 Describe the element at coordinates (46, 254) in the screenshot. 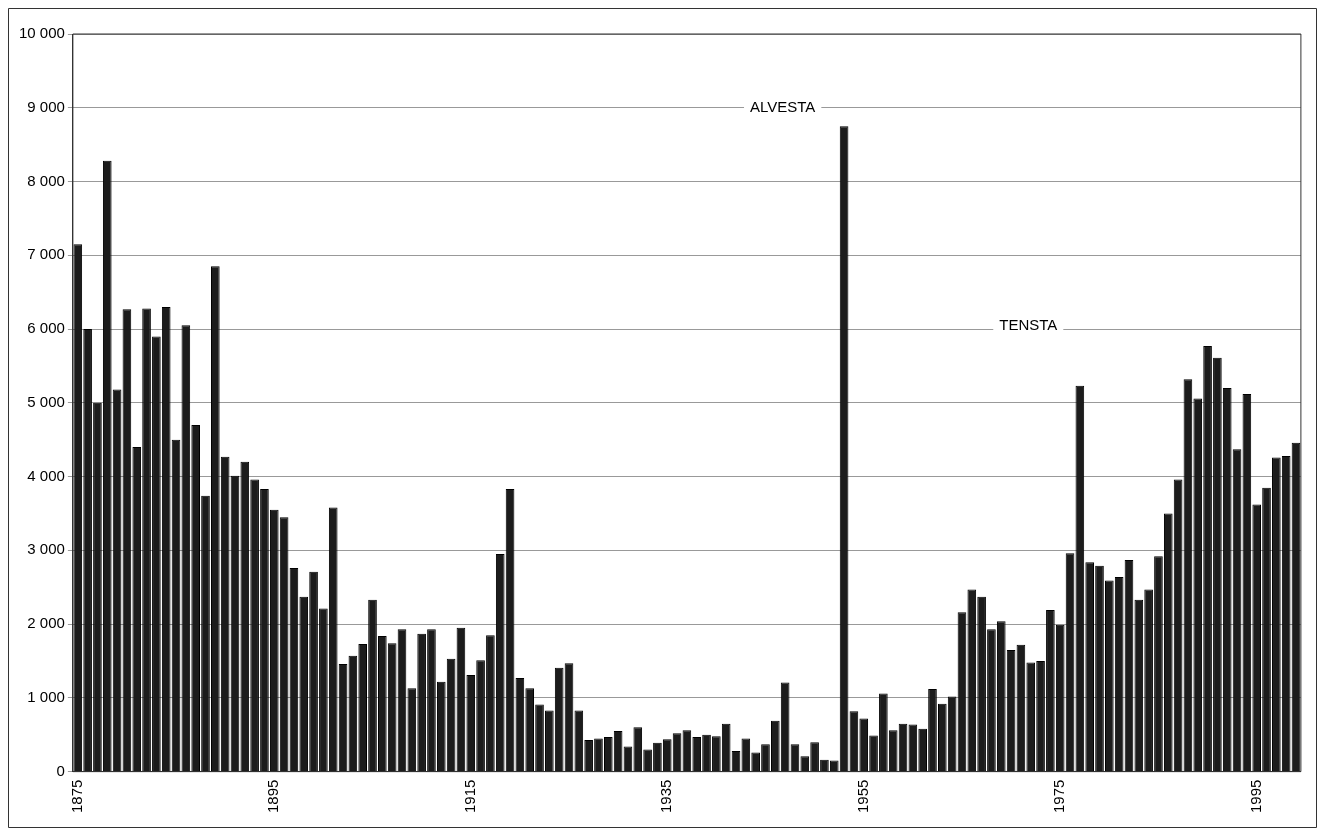

I see `y-tick-label: 7 000` at that location.